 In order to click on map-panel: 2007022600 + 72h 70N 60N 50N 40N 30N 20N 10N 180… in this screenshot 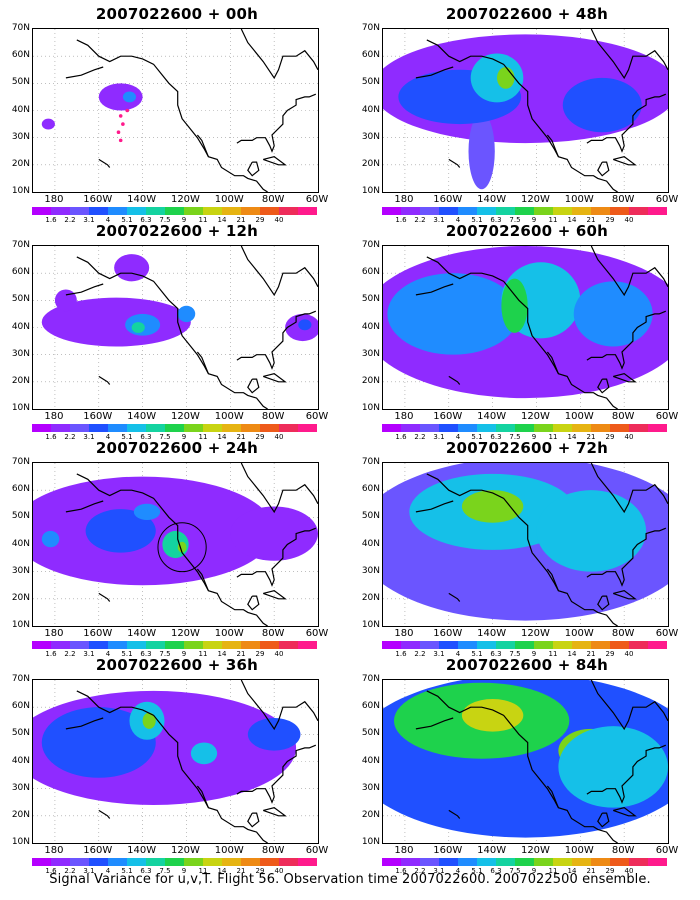, I will do `click(515, 548)`.